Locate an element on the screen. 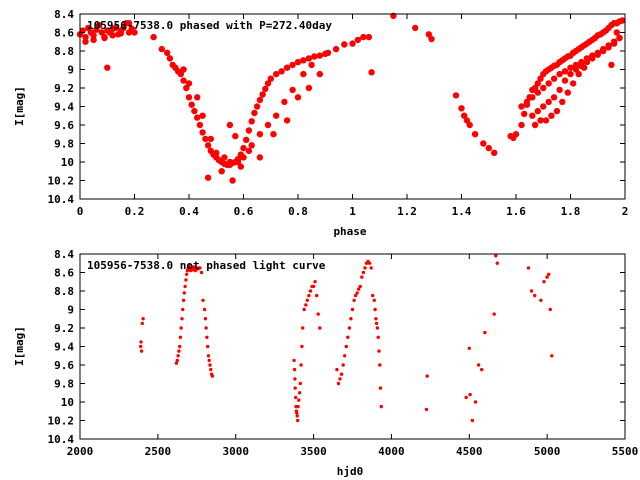  y-tick-label: 8.8 is located at coordinates (64, 51).